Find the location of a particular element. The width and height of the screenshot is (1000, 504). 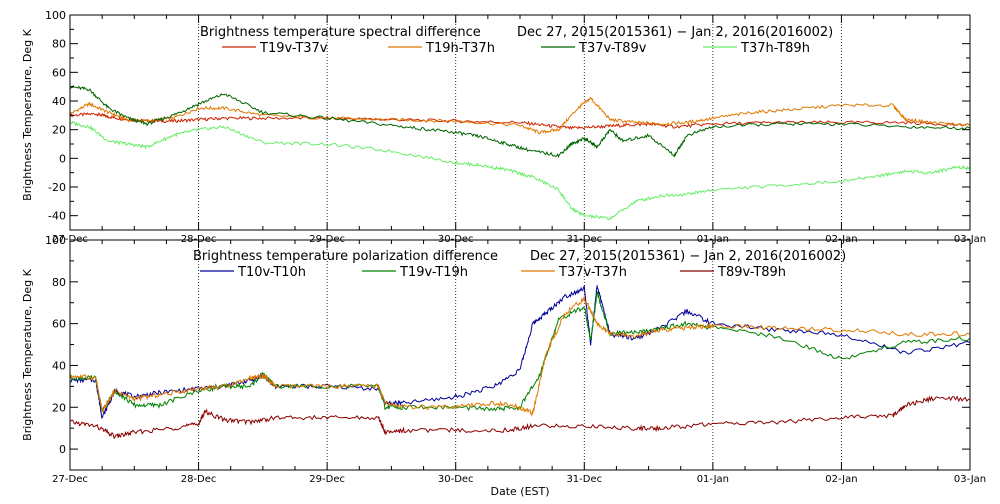

legend-label: T37v-T37h is located at coordinates (592, 272).